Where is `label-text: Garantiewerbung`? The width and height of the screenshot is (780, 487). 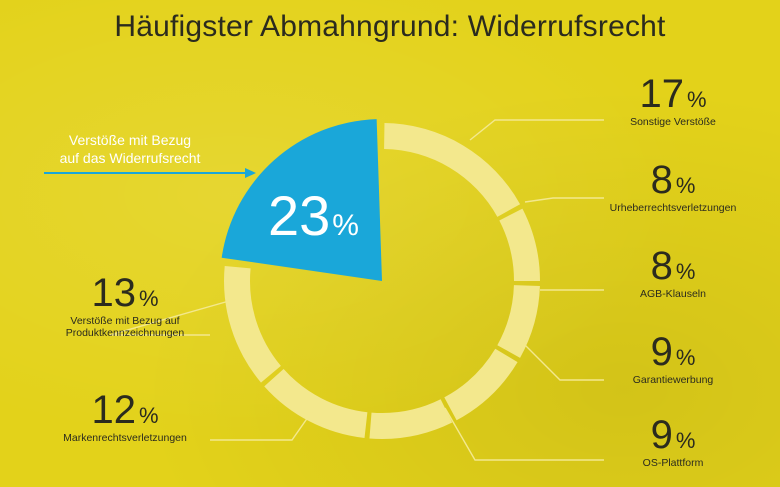 label-text: Garantiewerbung is located at coordinates (673, 380).